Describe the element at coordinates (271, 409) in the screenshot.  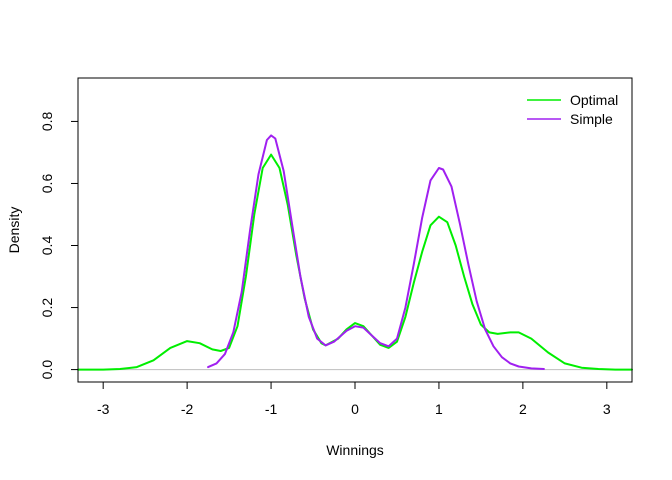
I see `x-tick-label: -1` at that location.